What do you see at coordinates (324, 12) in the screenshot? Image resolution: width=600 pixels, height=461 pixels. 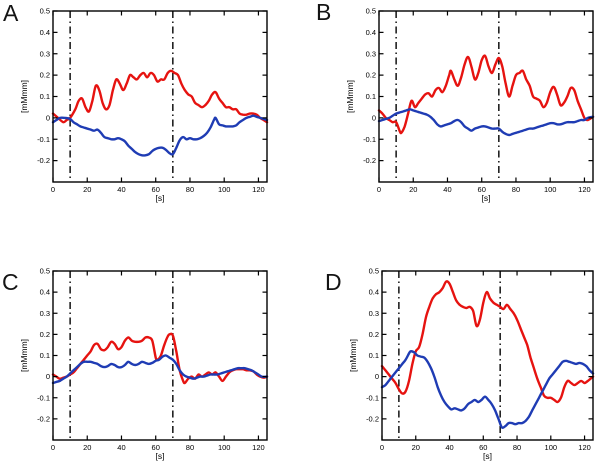 I see `panel-label-b: B` at bounding box center [324, 12].